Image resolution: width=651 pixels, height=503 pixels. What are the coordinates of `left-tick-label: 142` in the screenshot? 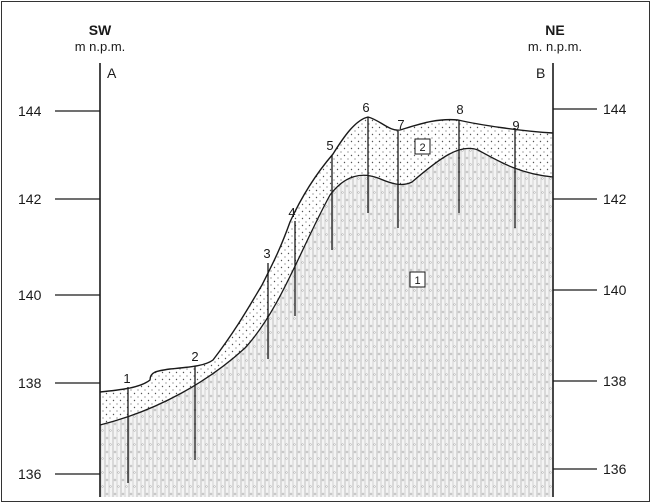 It's located at (30, 199).